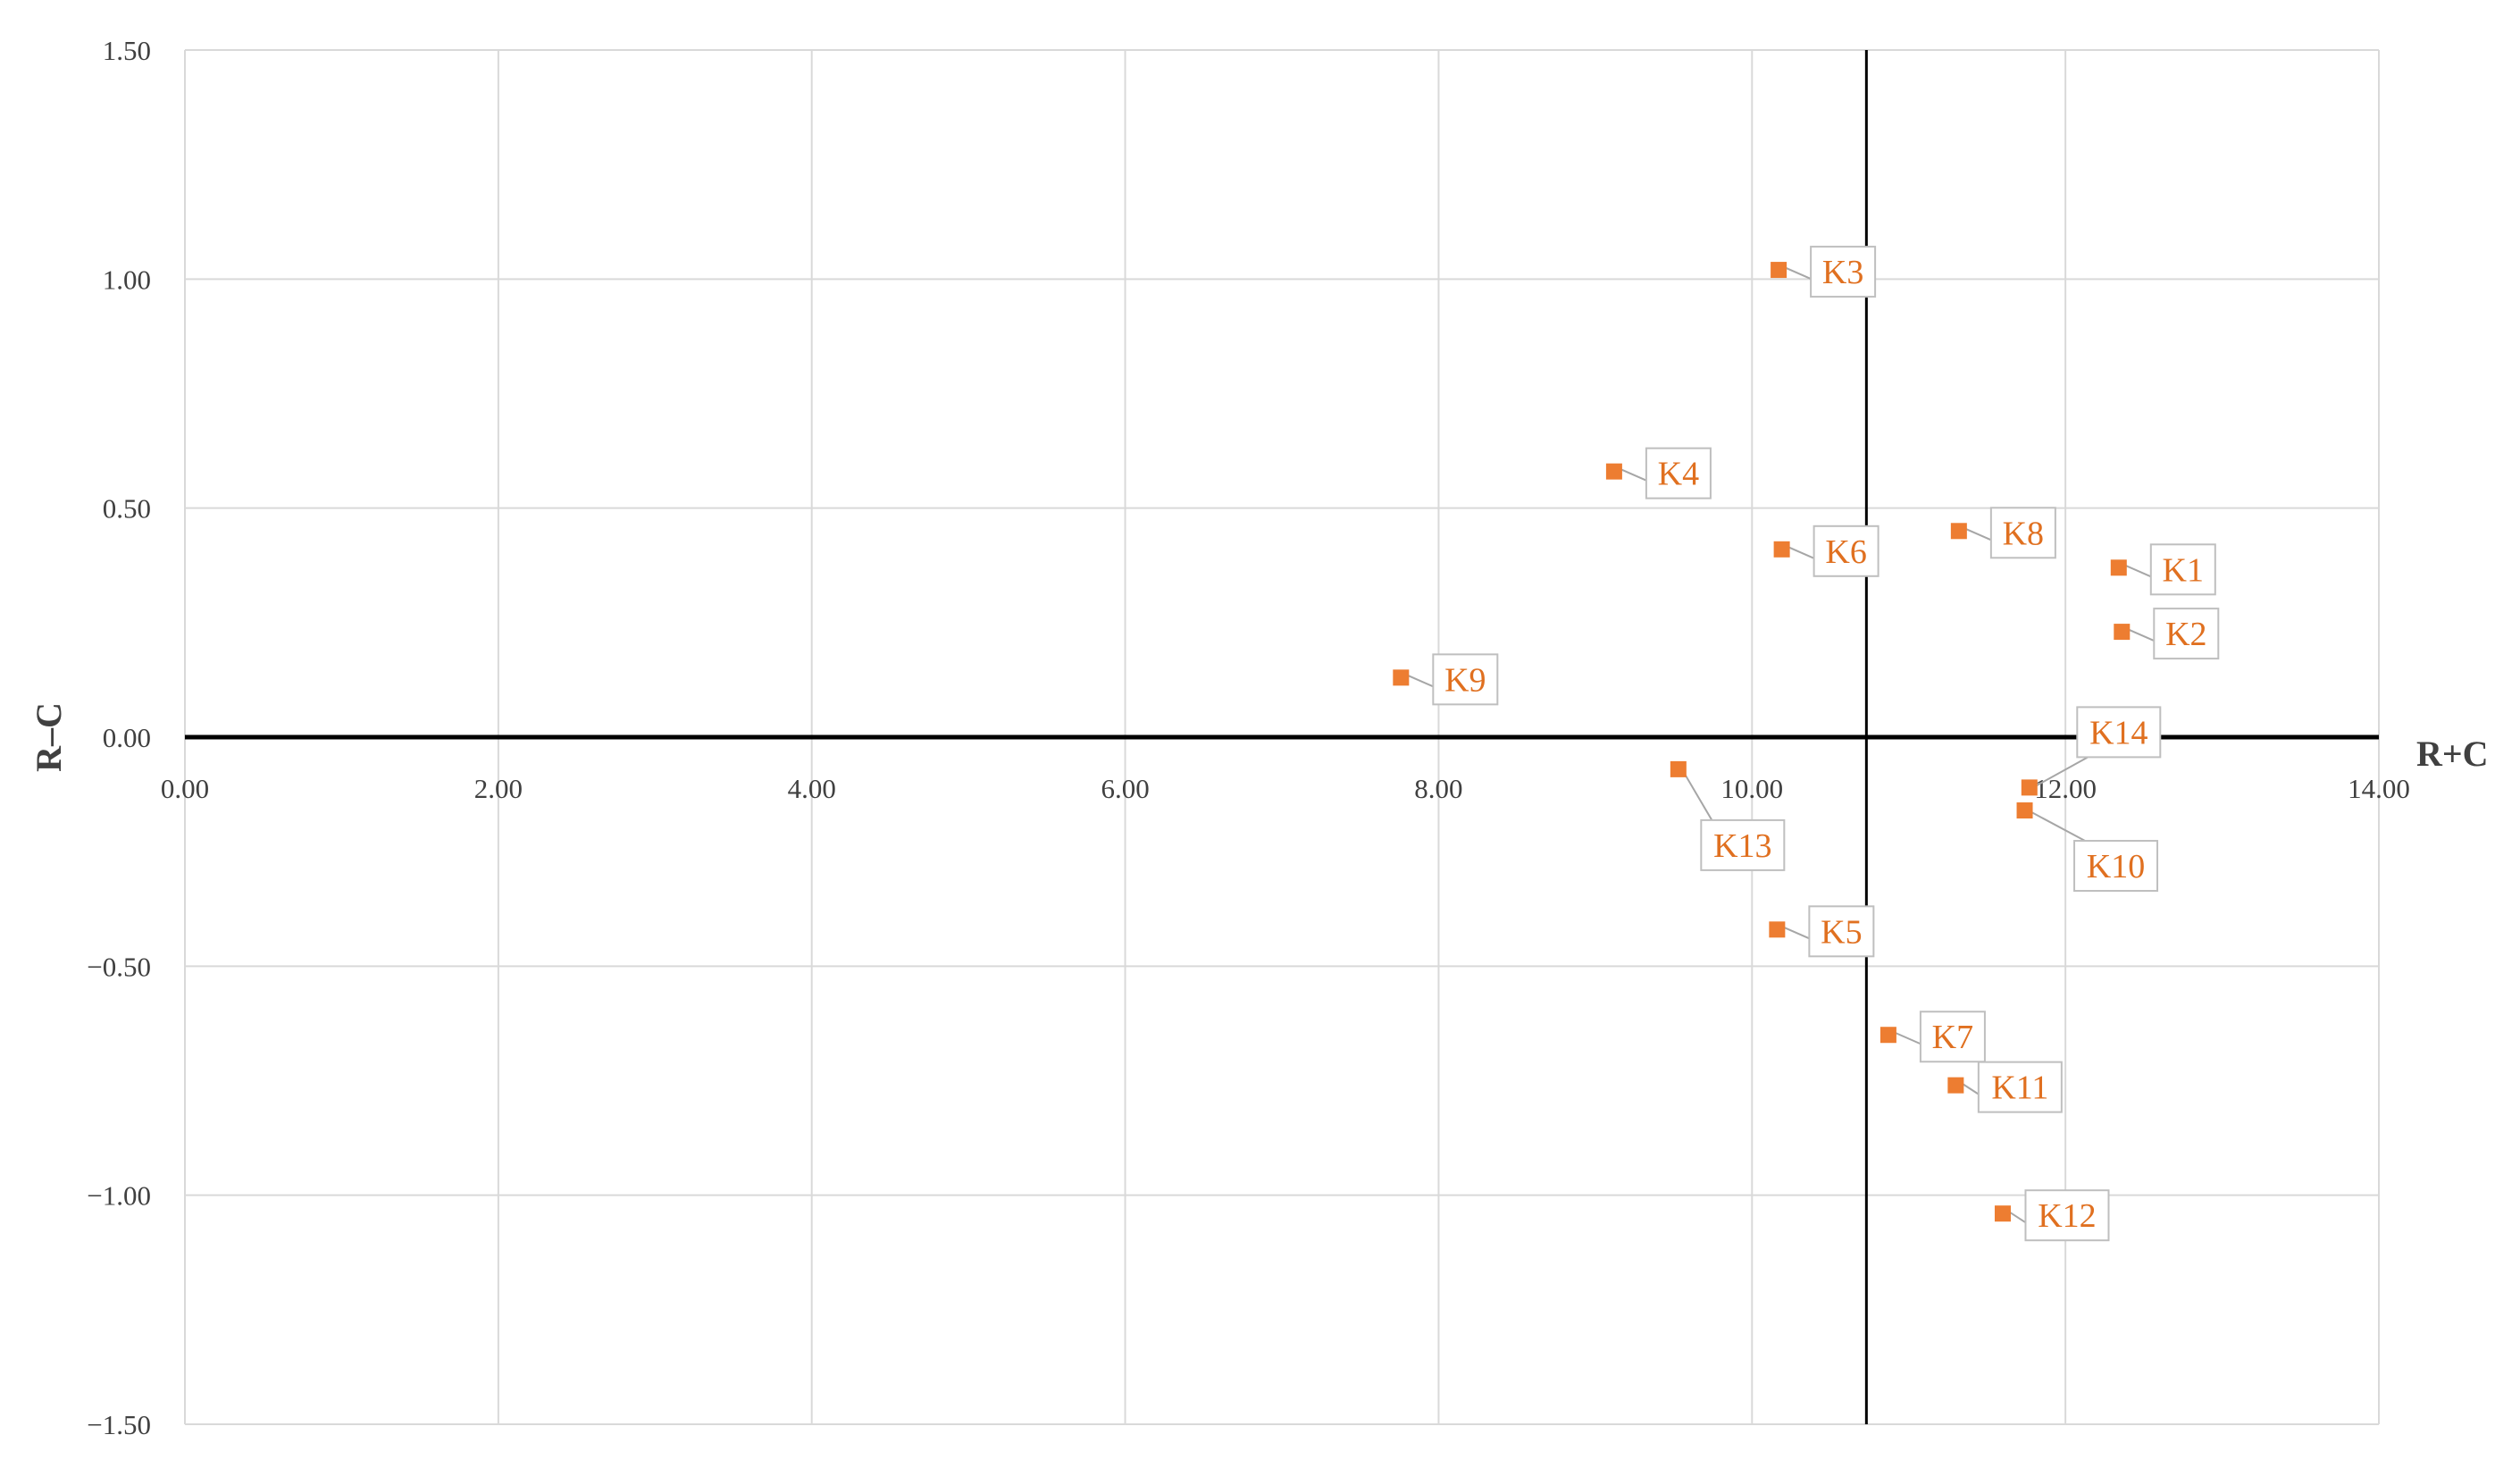  I want to click on x-tick-label: 12.00, so click(2065, 788).